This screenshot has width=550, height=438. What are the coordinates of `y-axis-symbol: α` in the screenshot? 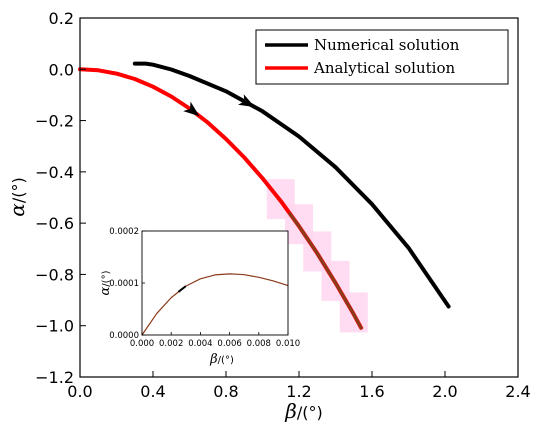 It's located at (17, 210).